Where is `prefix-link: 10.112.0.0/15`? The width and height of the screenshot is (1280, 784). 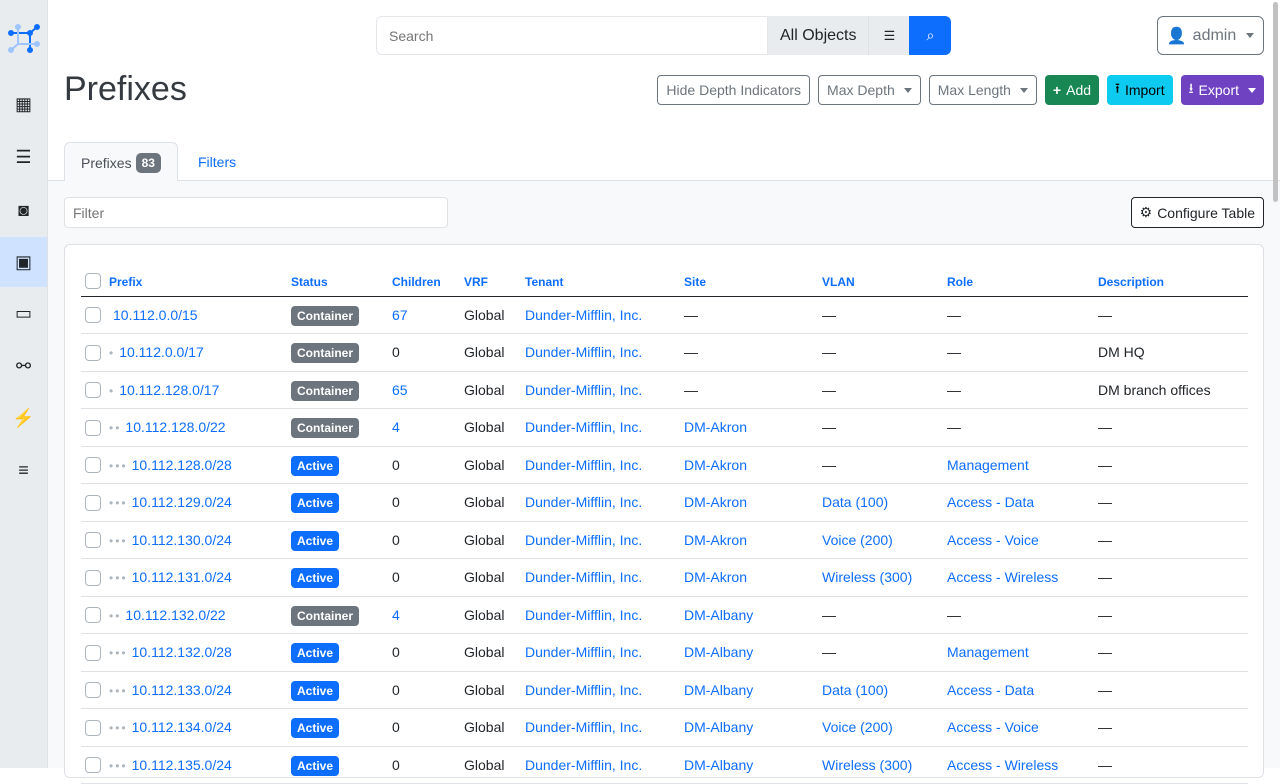
prefix-link: 10.112.0.0/15 is located at coordinates (155, 314).